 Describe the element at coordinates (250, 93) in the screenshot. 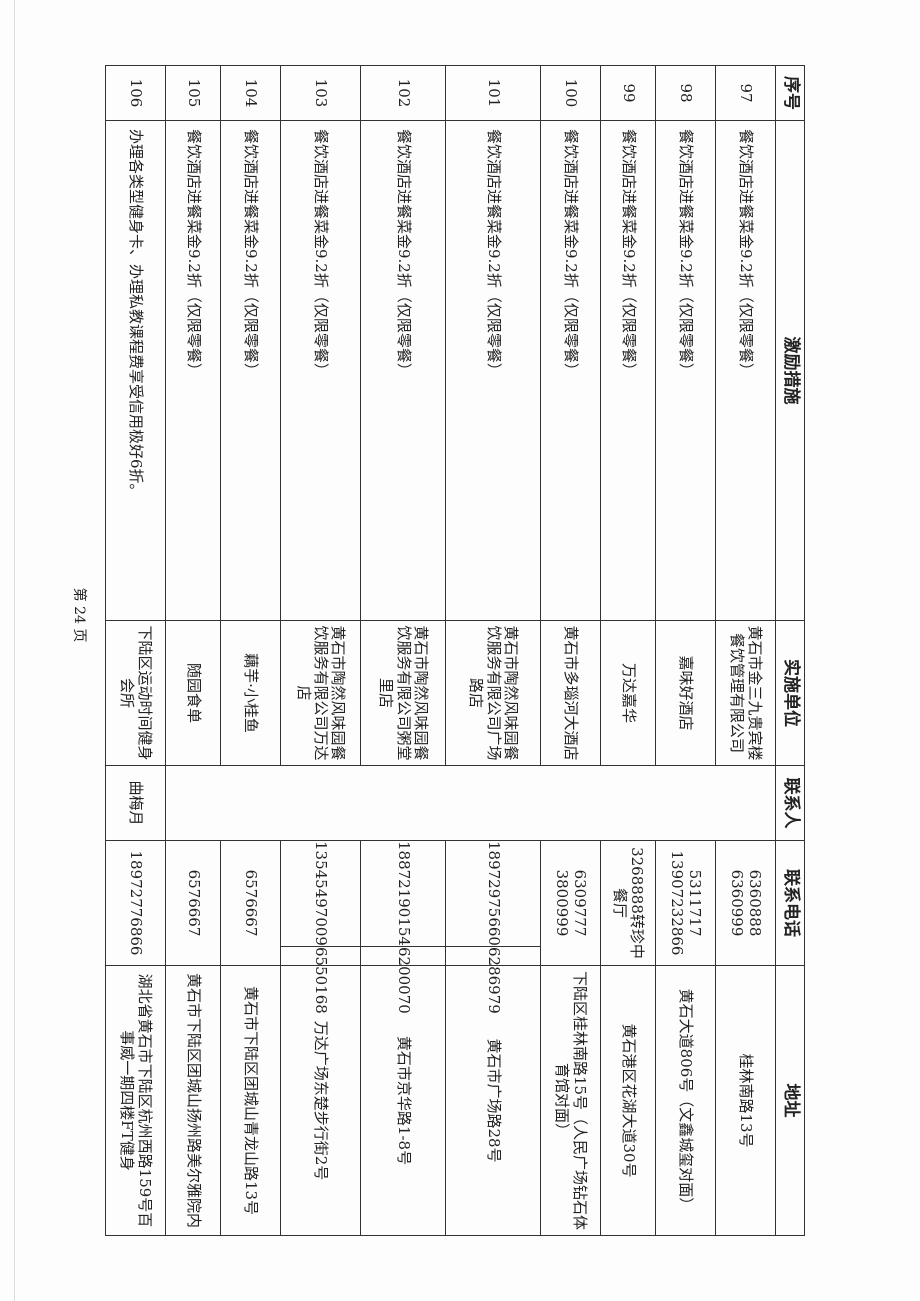

I see `row-no: 104` at that location.